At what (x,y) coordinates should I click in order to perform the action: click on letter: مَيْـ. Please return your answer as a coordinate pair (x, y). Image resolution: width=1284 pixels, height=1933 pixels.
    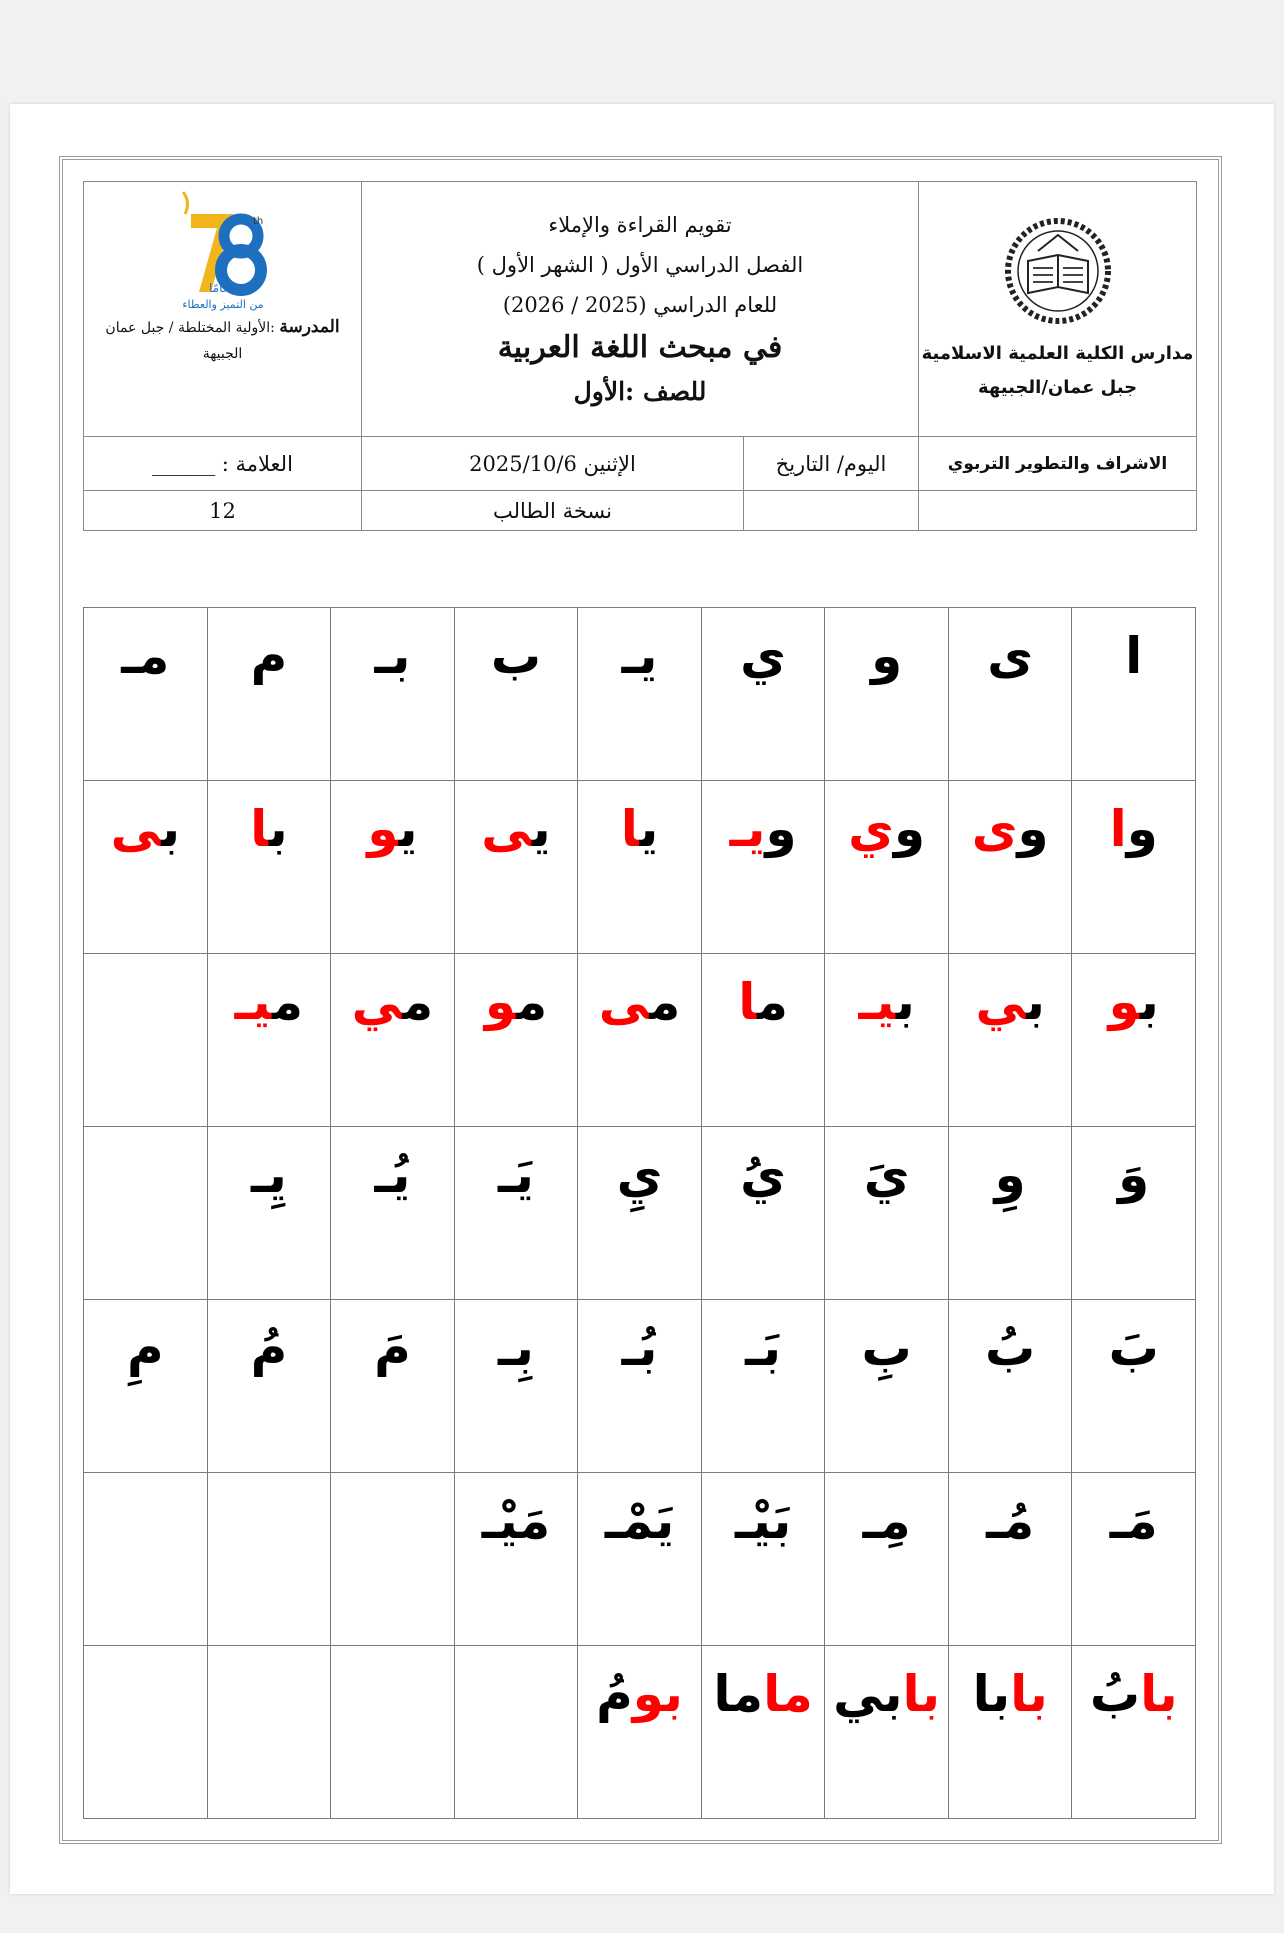
    Looking at the image, I should click on (516, 1521).